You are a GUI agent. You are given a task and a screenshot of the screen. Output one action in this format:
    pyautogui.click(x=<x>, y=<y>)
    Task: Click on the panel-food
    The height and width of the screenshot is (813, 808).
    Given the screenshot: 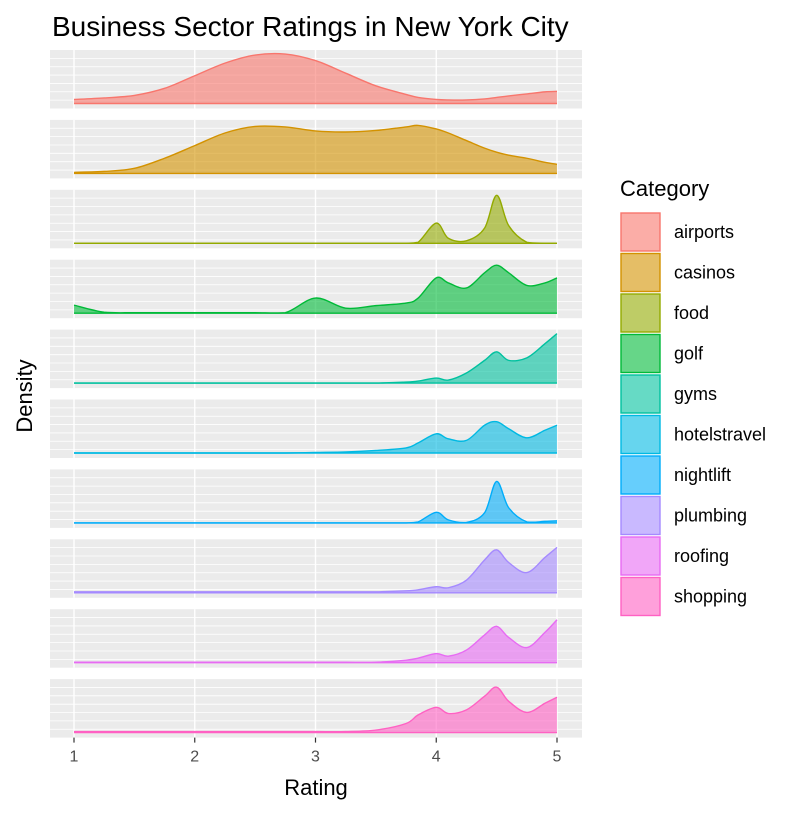 What is the action you would take?
    pyautogui.click(x=316, y=219)
    